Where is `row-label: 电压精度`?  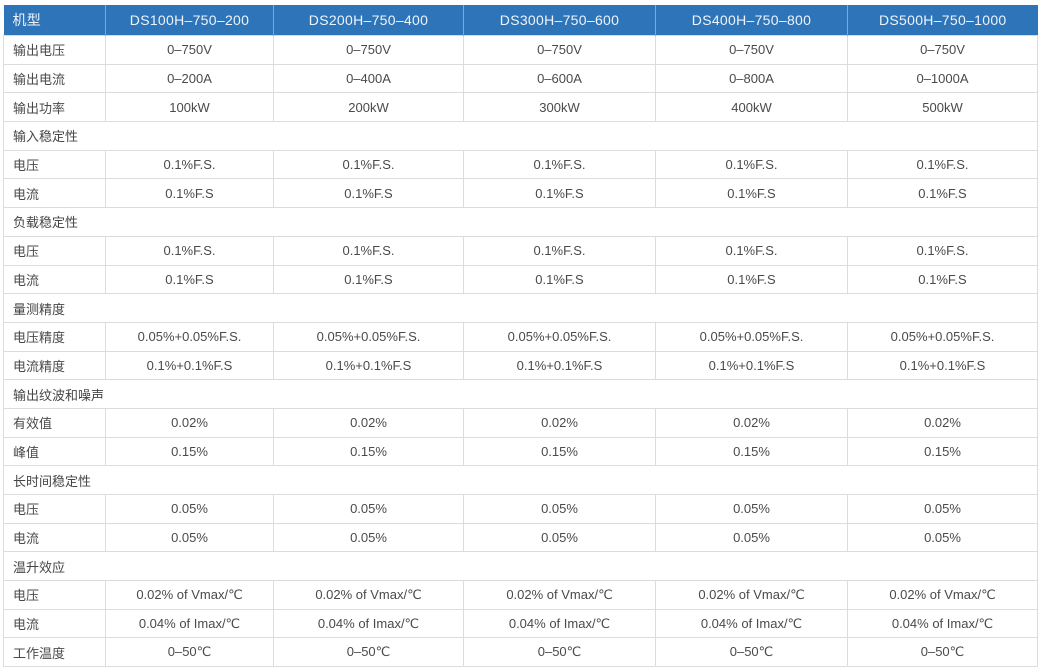 row-label: 电压精度 is located at coordinates (54, 336).